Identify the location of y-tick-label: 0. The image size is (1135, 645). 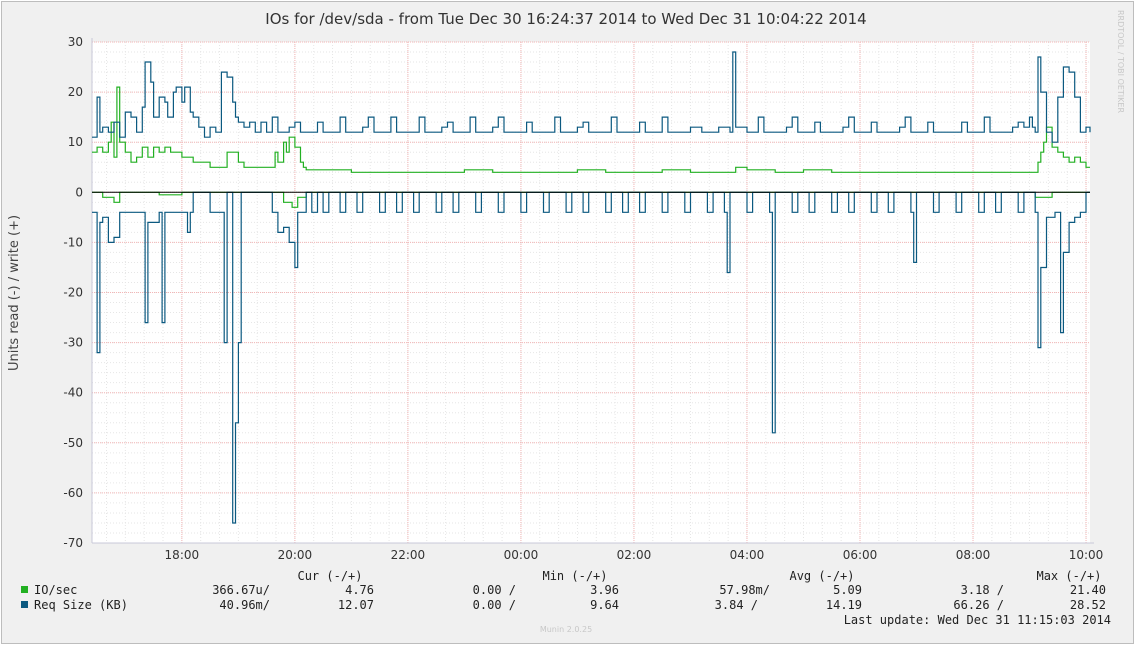
(79, 192).